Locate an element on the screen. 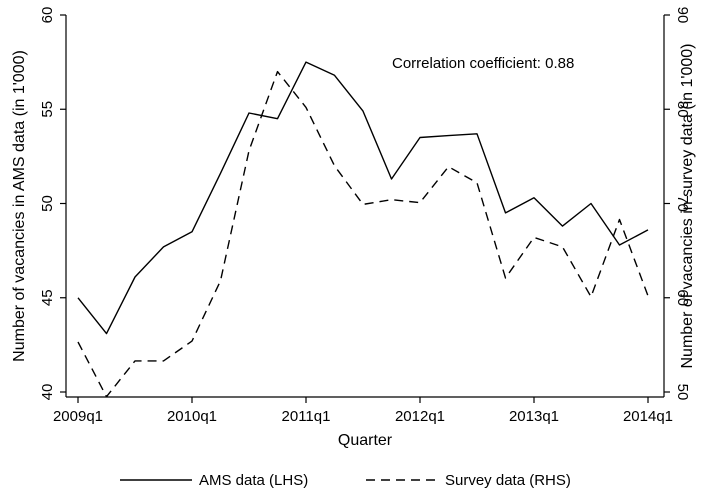 This screenshot has width=706, height=494. x-tick-label: 2013q1 is located at coordinates (534, 416).